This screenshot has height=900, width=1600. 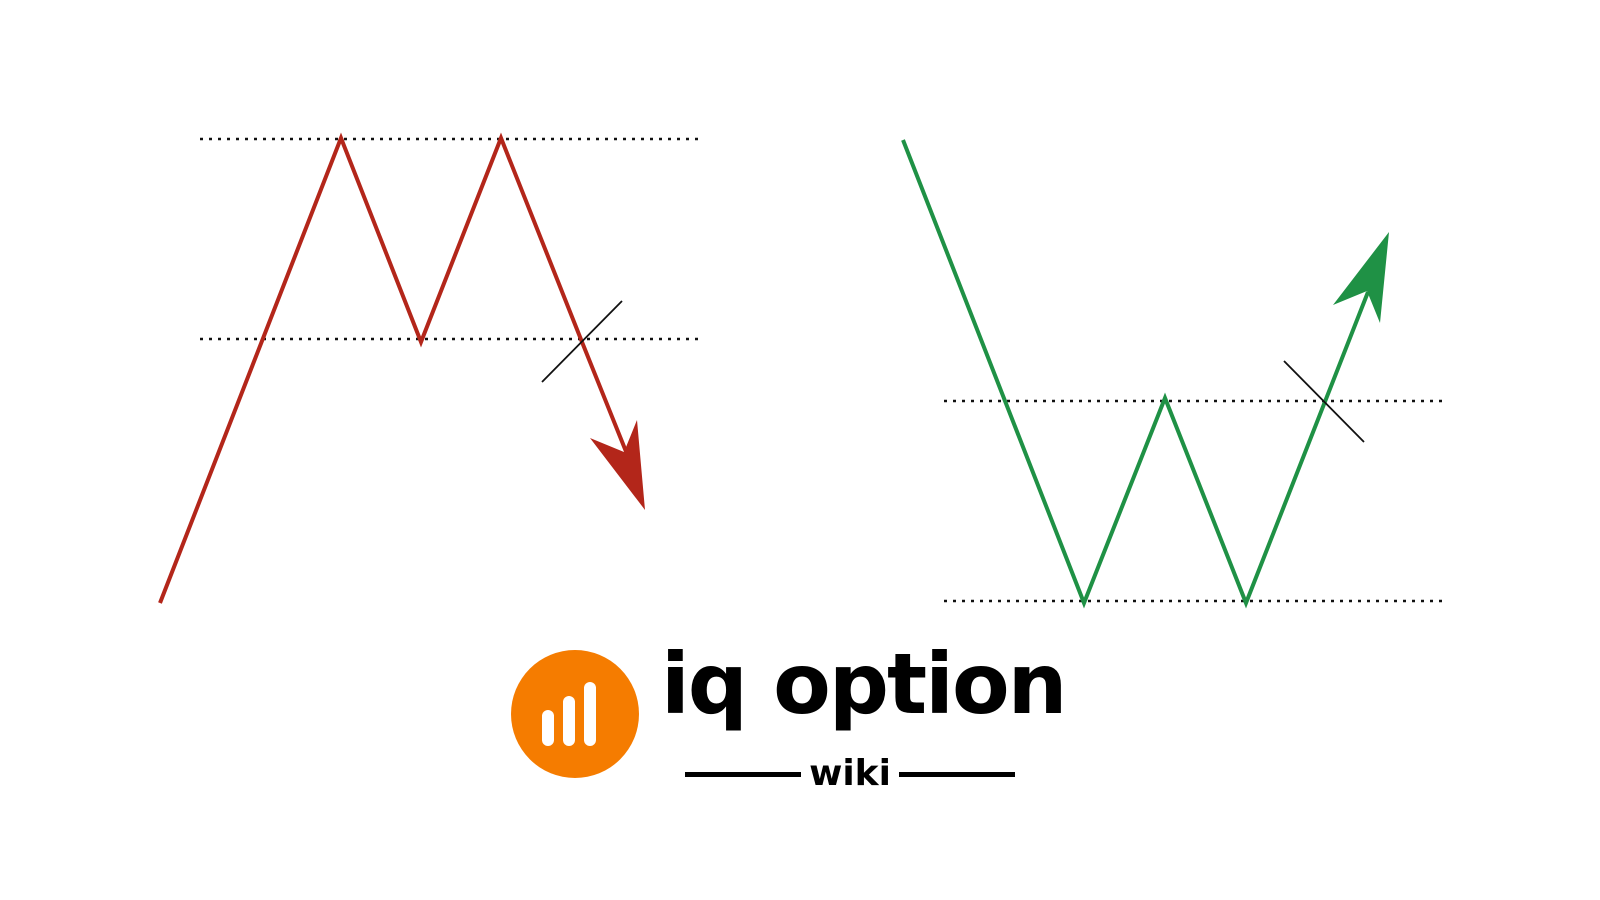 I want to click on bar-chart-icon, so click(x=575, y=714).